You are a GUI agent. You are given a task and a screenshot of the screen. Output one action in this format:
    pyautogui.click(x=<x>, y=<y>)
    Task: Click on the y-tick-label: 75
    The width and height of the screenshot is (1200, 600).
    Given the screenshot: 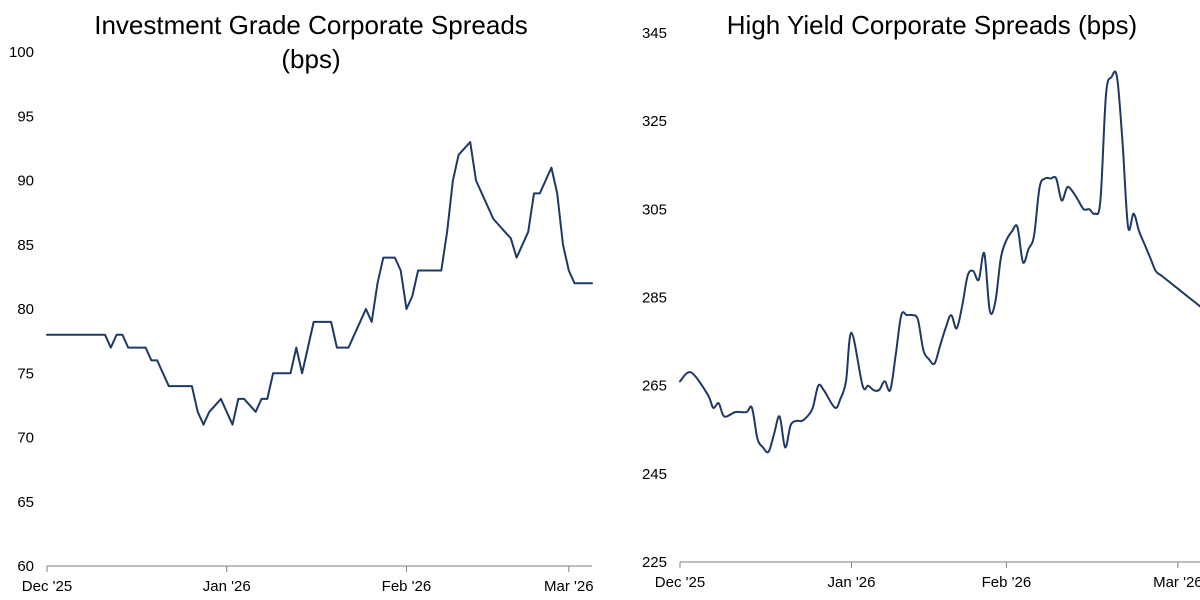 What is the action you would take?
    pyautogui.click(x=25, y=373)
    